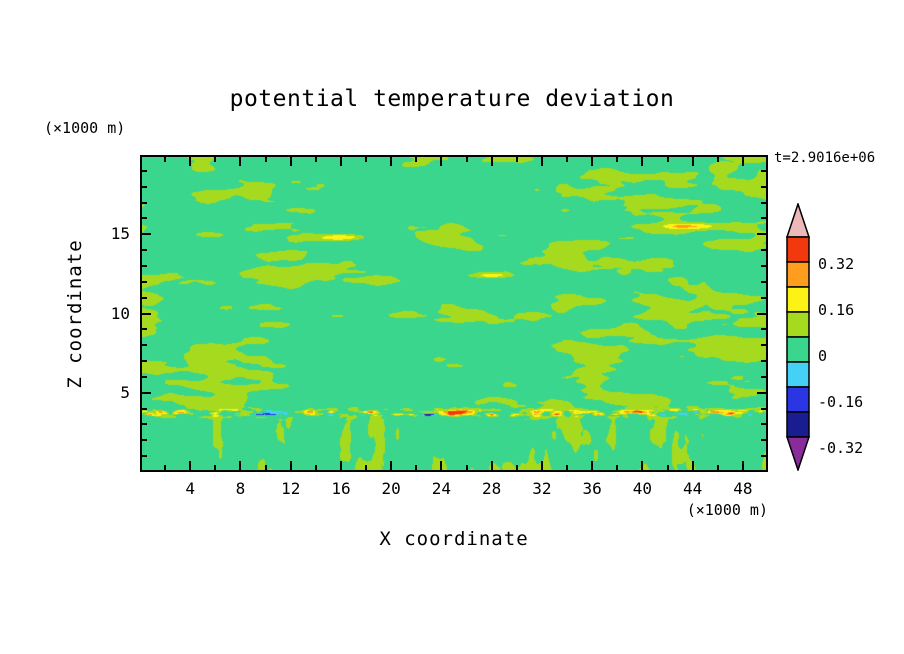  I want to click on colorbar, so click(798, 337).